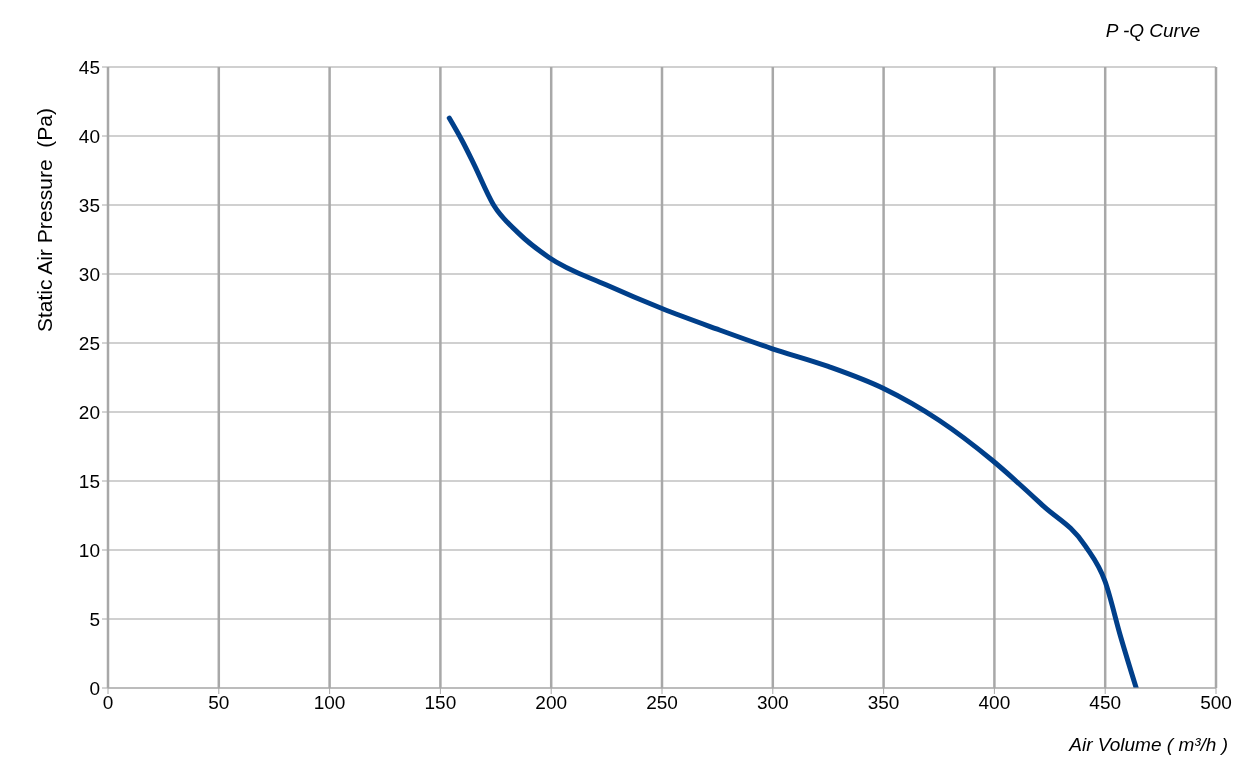 The image size is (1250, 782). I want to click on y-tick-label: 40, so click(89, 136).